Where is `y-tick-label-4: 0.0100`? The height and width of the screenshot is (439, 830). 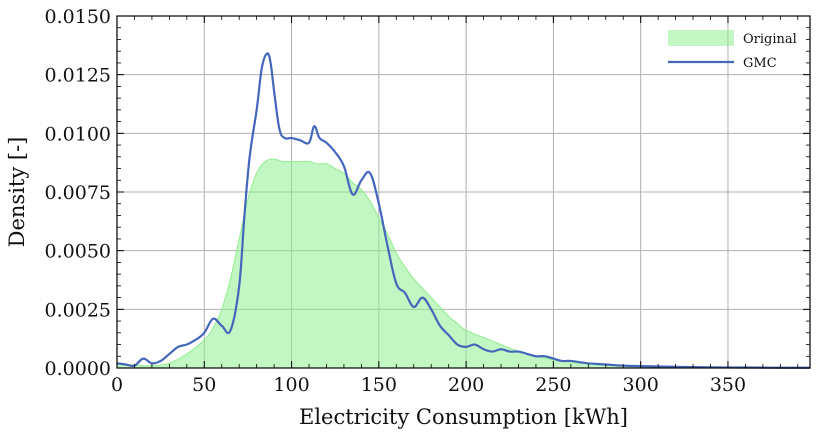 y-tick-label-4: 0.0100 is located at coordinates (78, 134).